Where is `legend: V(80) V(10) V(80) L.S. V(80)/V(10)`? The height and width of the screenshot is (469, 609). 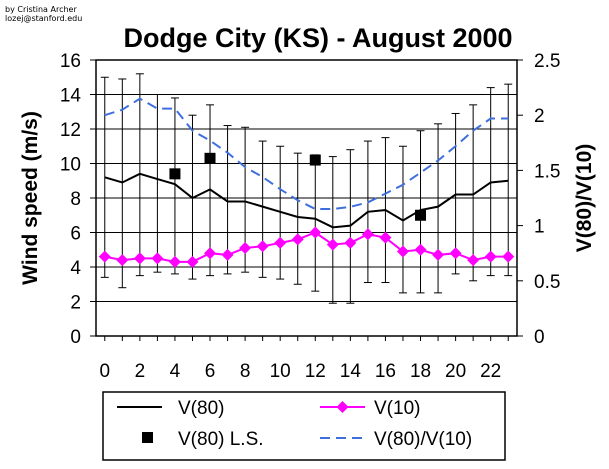
legend: V(80) V(10) V(80) L.S. V(80)/V(10) is located at coordinates (304, 426).